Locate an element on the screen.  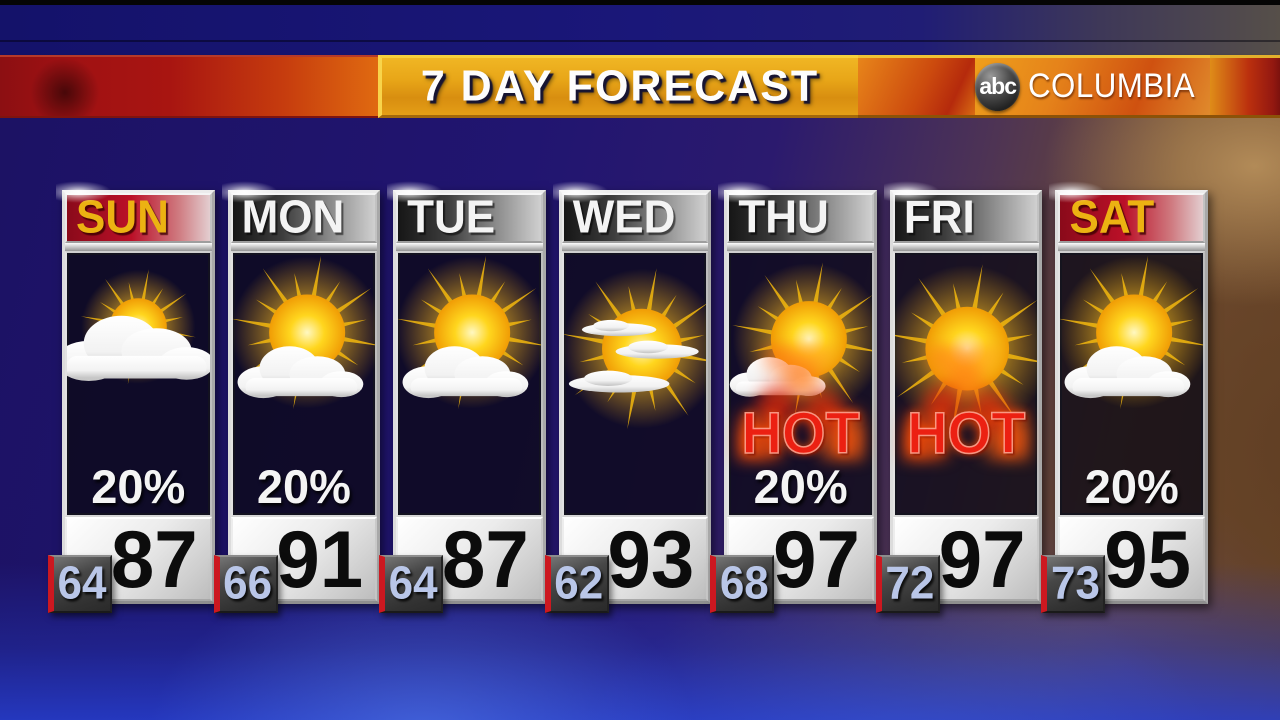
page-title: 7 DAY FORECAST is located at coordinates (620, 86).